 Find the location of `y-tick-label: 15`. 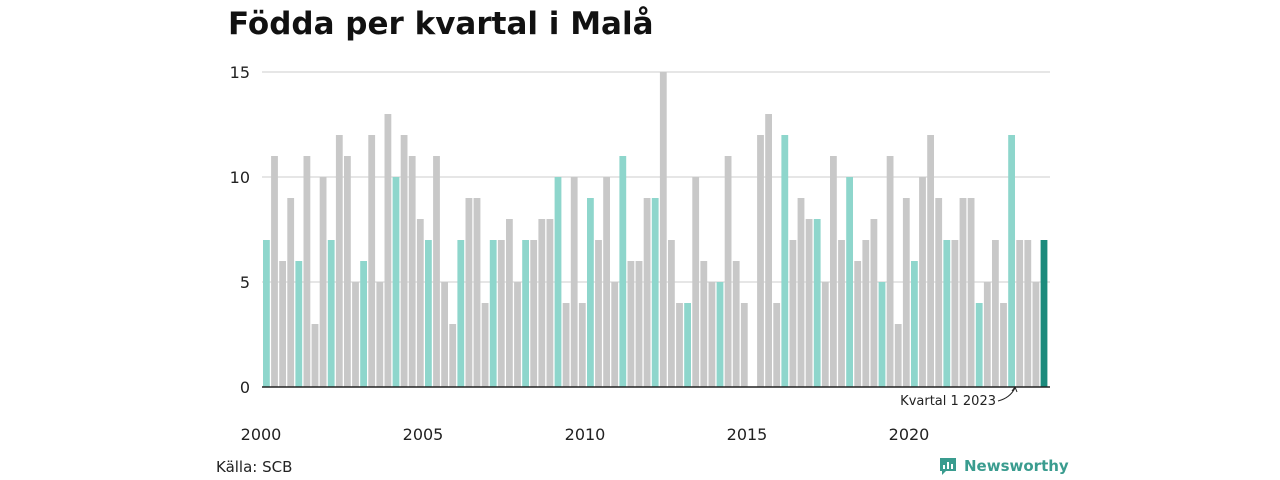

y-tick-label: 15 is located at coordinates (240, 72).